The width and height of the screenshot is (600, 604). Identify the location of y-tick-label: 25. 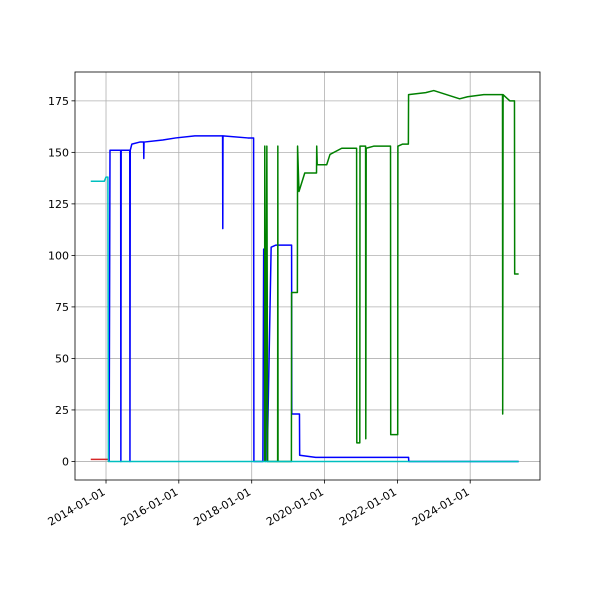
(62, 410).